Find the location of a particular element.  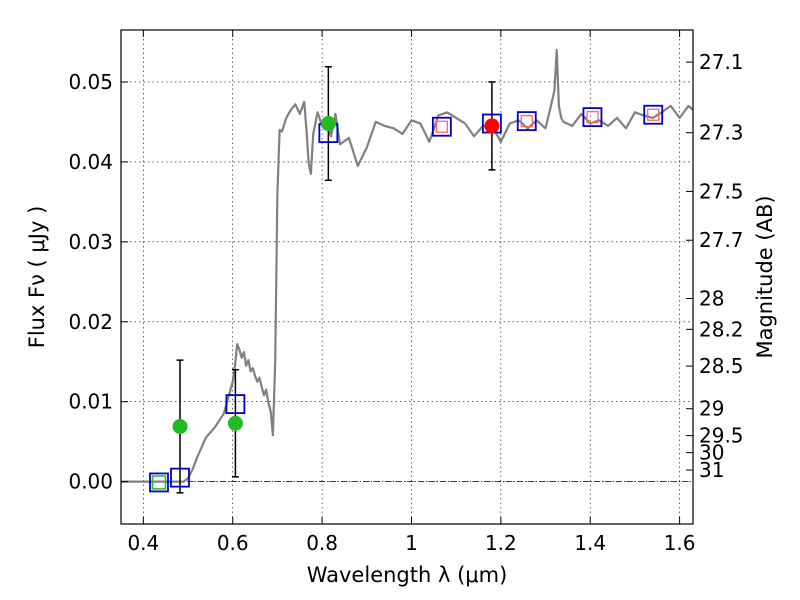

mag-tick-label: 31 is located at coordinates (711, 470).